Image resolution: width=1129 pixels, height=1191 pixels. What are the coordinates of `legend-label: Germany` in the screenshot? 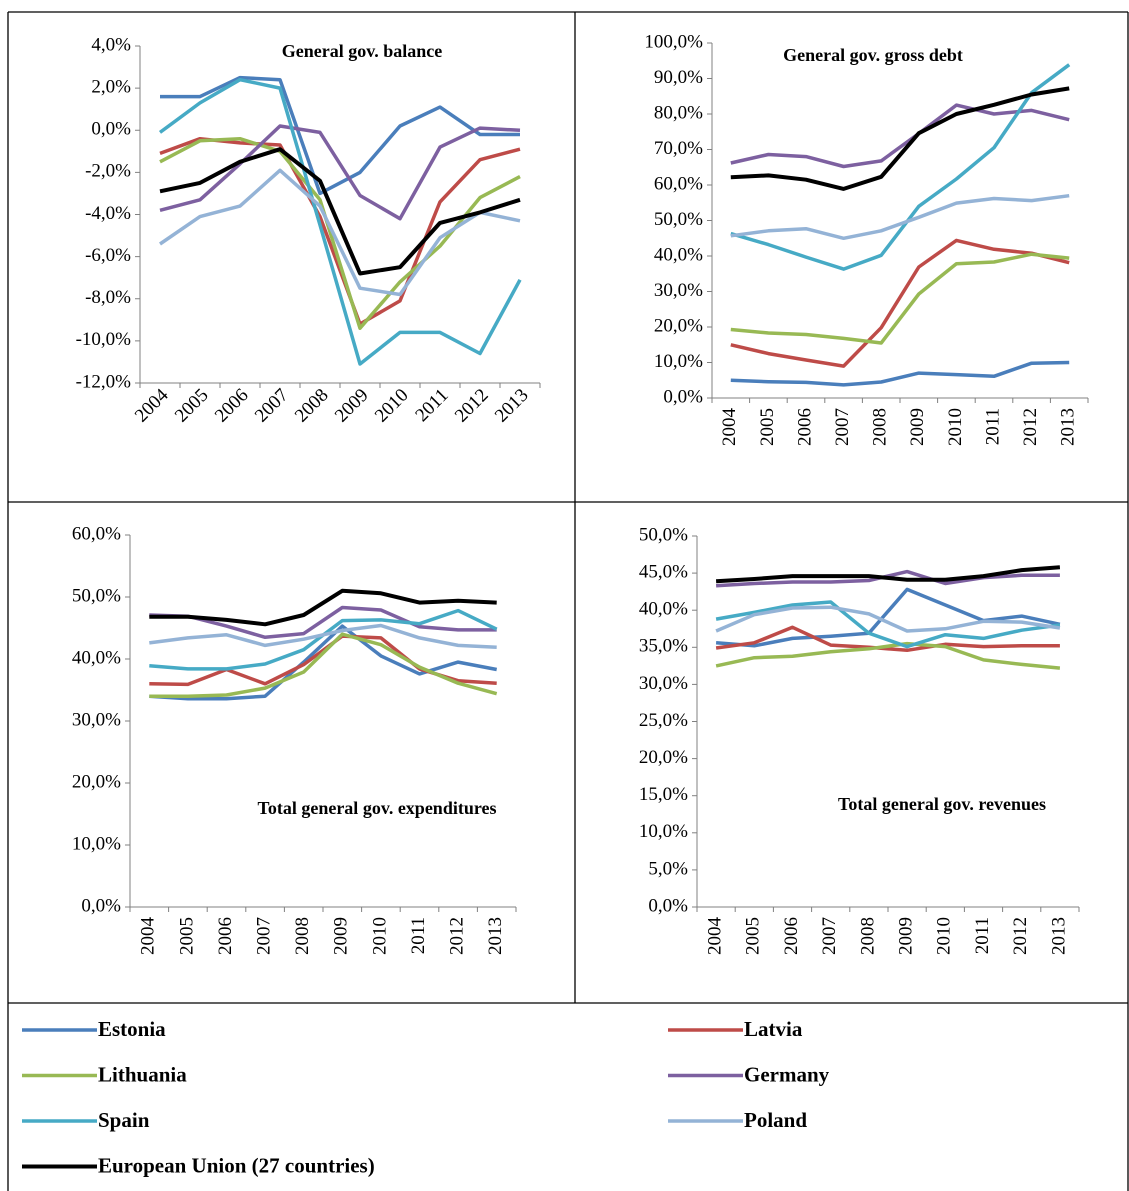 It's located at (787, 1074).